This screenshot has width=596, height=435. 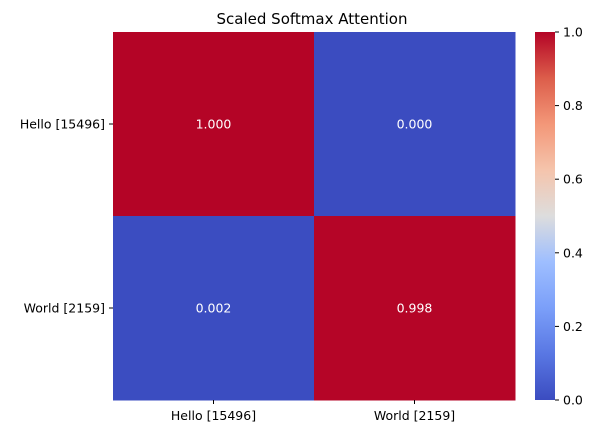 What do you see at coordinates (213, 415) in the screenshot?
I see `x-tick-label: Hello [15496]` at bounding box center [213, 415].